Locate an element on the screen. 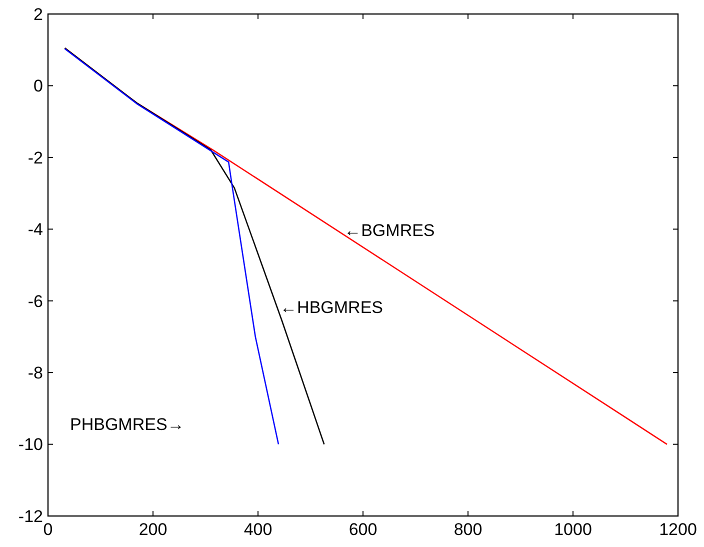 This screenshot has height=547, width=704. y-tick-label: 2 is located at coordinates (38, 14).